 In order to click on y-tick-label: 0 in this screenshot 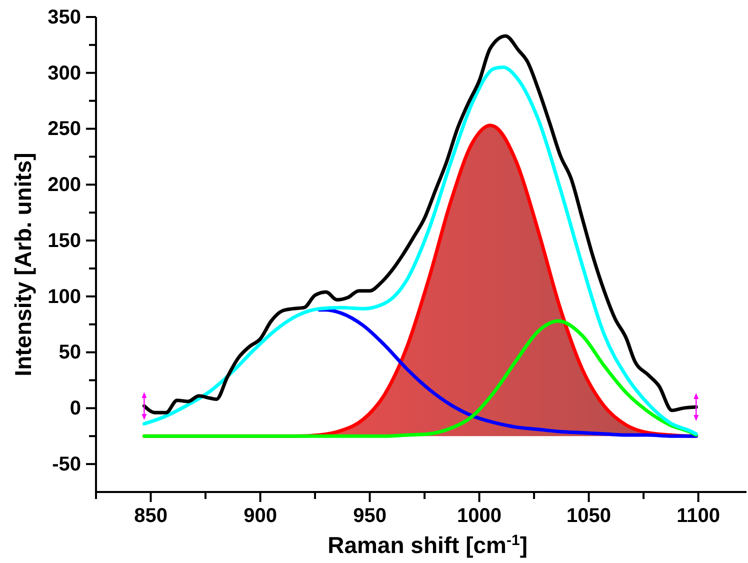, I will do `click(75, 409)`.